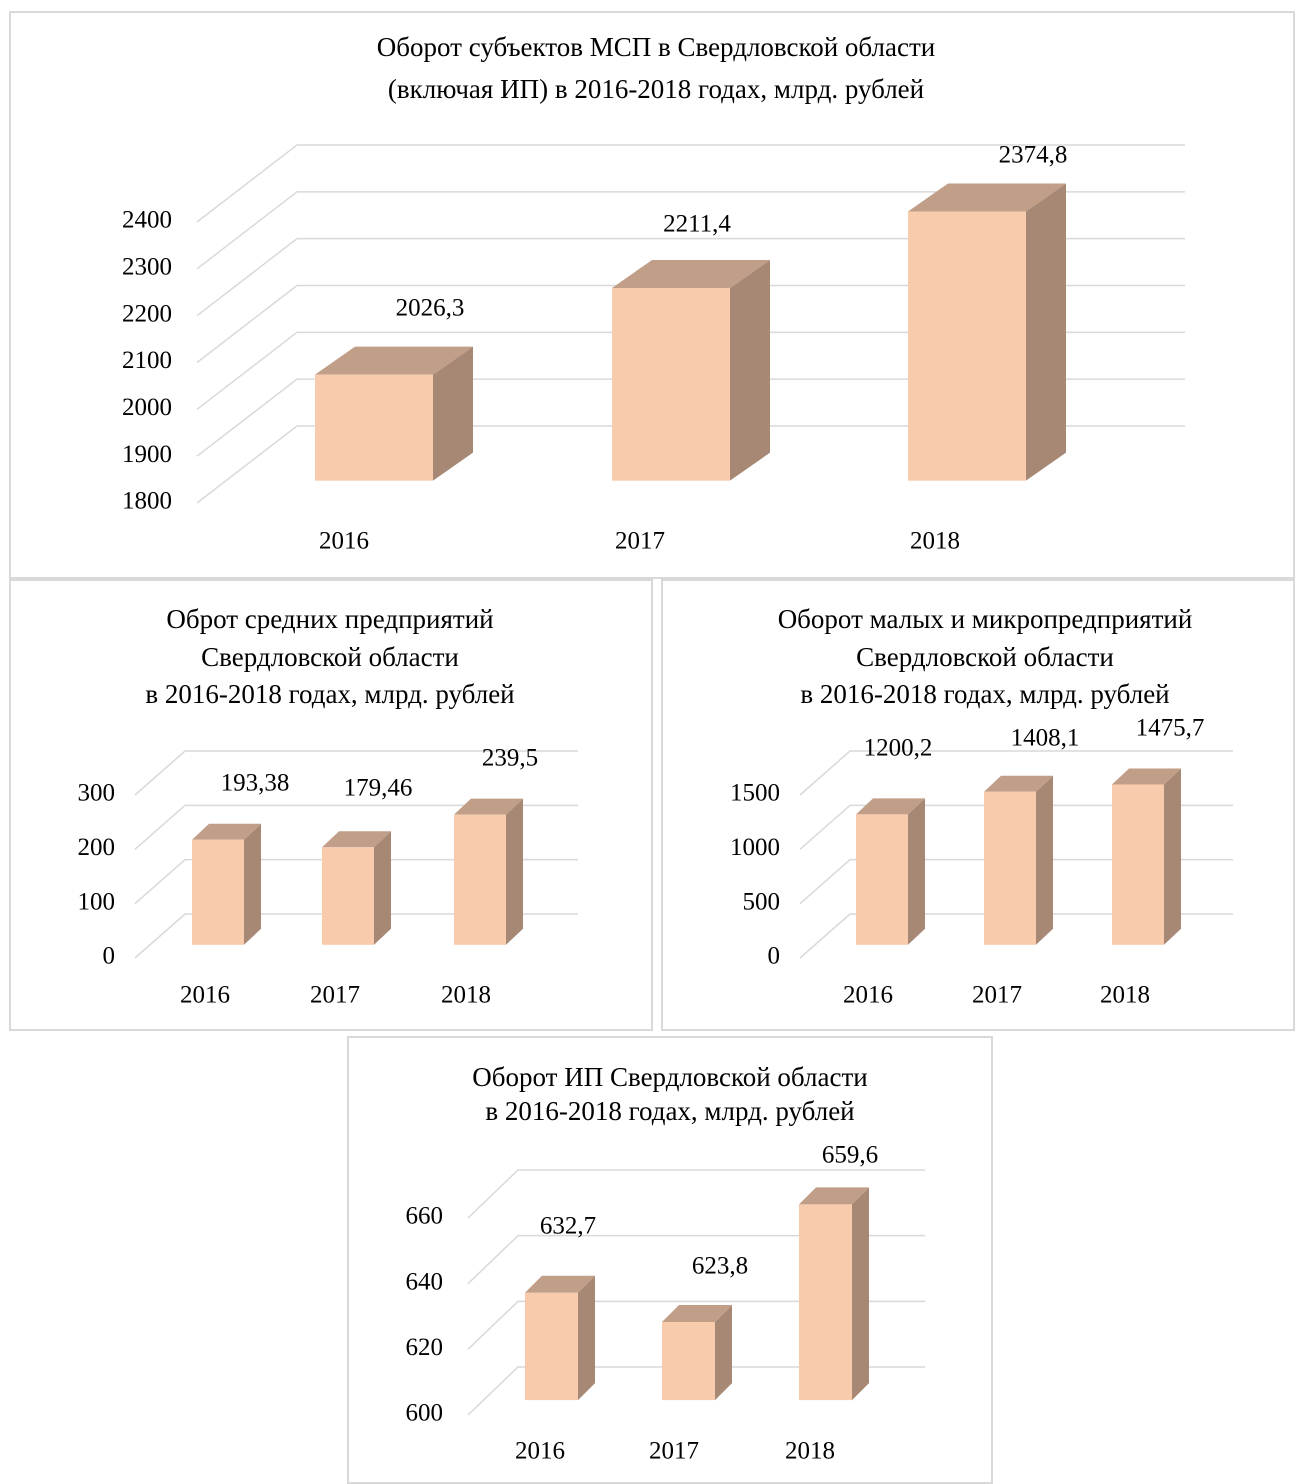 The width and height of the screenshot is (1295, 1484). Describe the element at coordinates (1045, 738) in the screenshot. I see `value-label: 1408,1` at that location.